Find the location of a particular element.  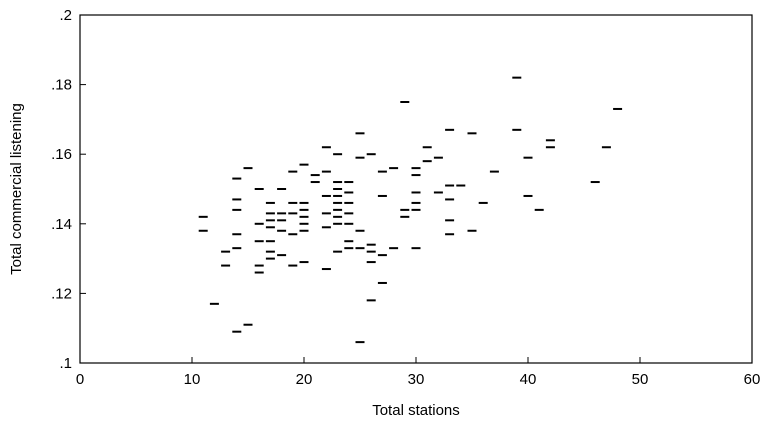

y-tick-label: .16 is located at coordinates (61, 154).